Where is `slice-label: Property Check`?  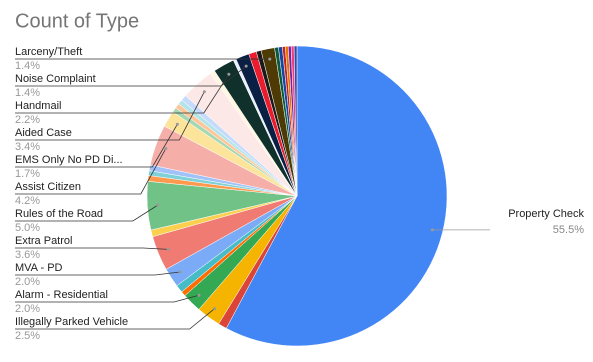
slice-label: Property Check is located at coordinates (546, 214).